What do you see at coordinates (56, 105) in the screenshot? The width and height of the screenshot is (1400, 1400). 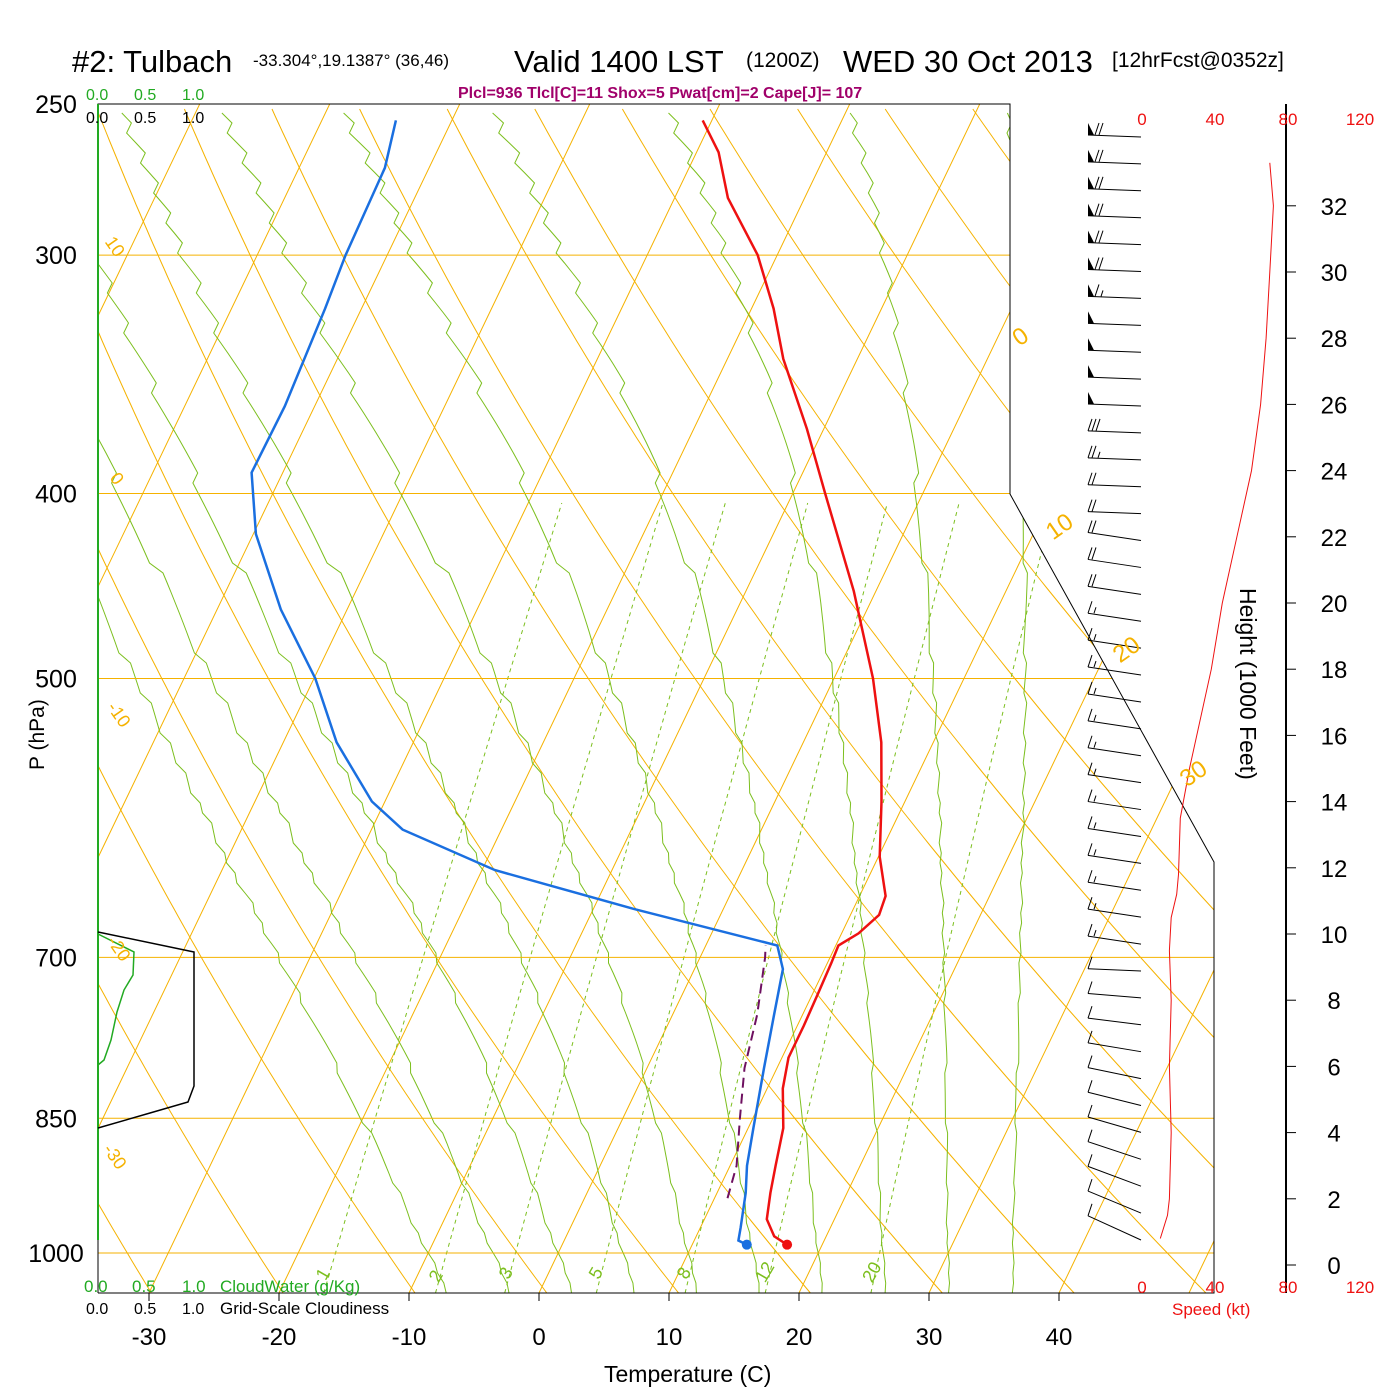 I see `pressure-label: 250` at bounding box center [56, 105].